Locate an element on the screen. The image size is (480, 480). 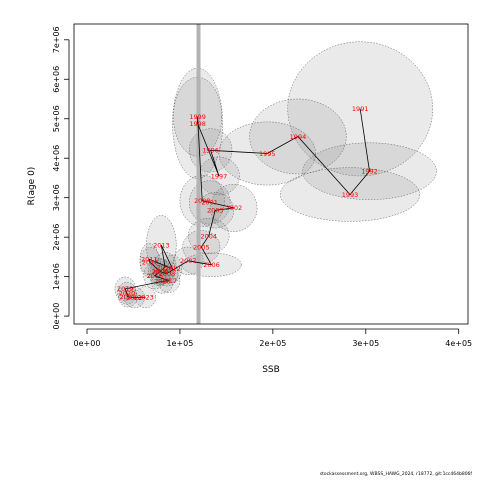
year-label-2006: 2006 is located at coordinates (211, 265).